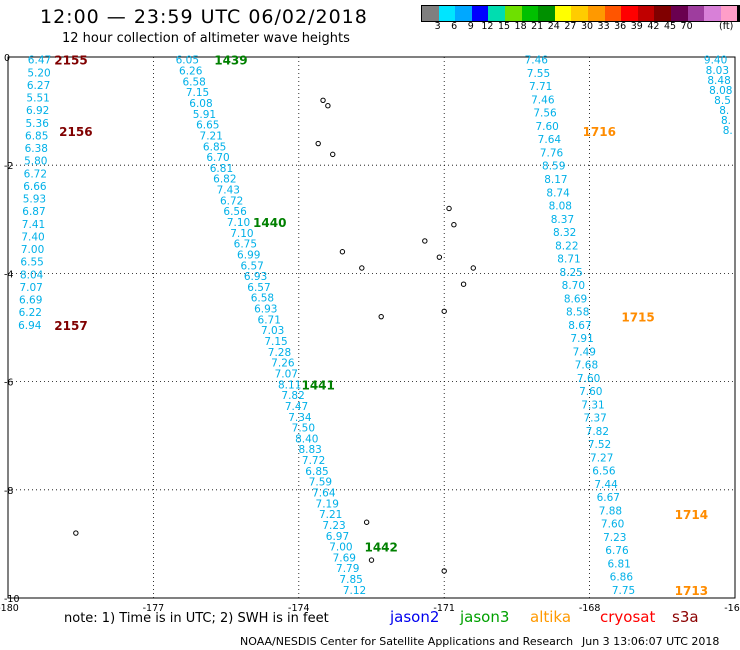  Describe the element at coordinates (550, 140) in the screenshot. I see `wave-height-value: 7.64` at that location.